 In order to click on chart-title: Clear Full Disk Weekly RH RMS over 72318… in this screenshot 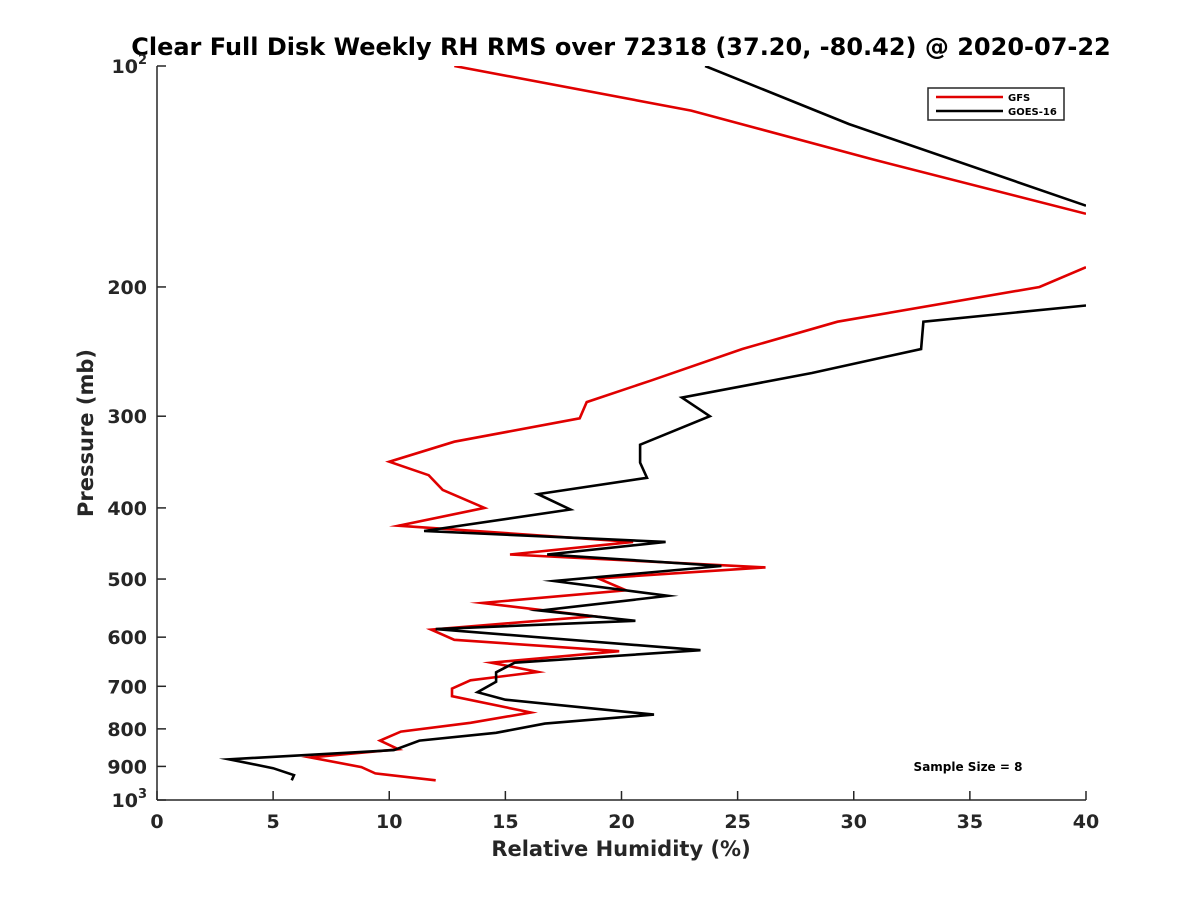, I will do `click(621, 47)`.